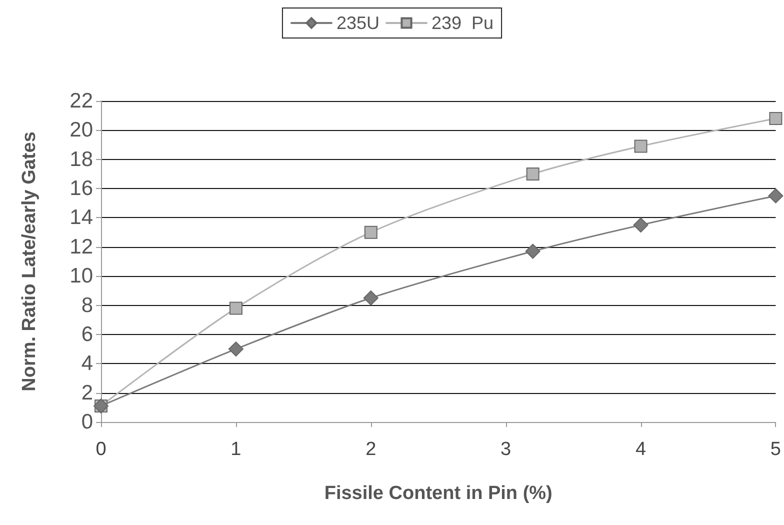 This screenshot has width=784, height=525. What do you see at coordinates (87, 422) in the screenshot?
I see `y-tick-label: 0` at bounding box center [87, 422].